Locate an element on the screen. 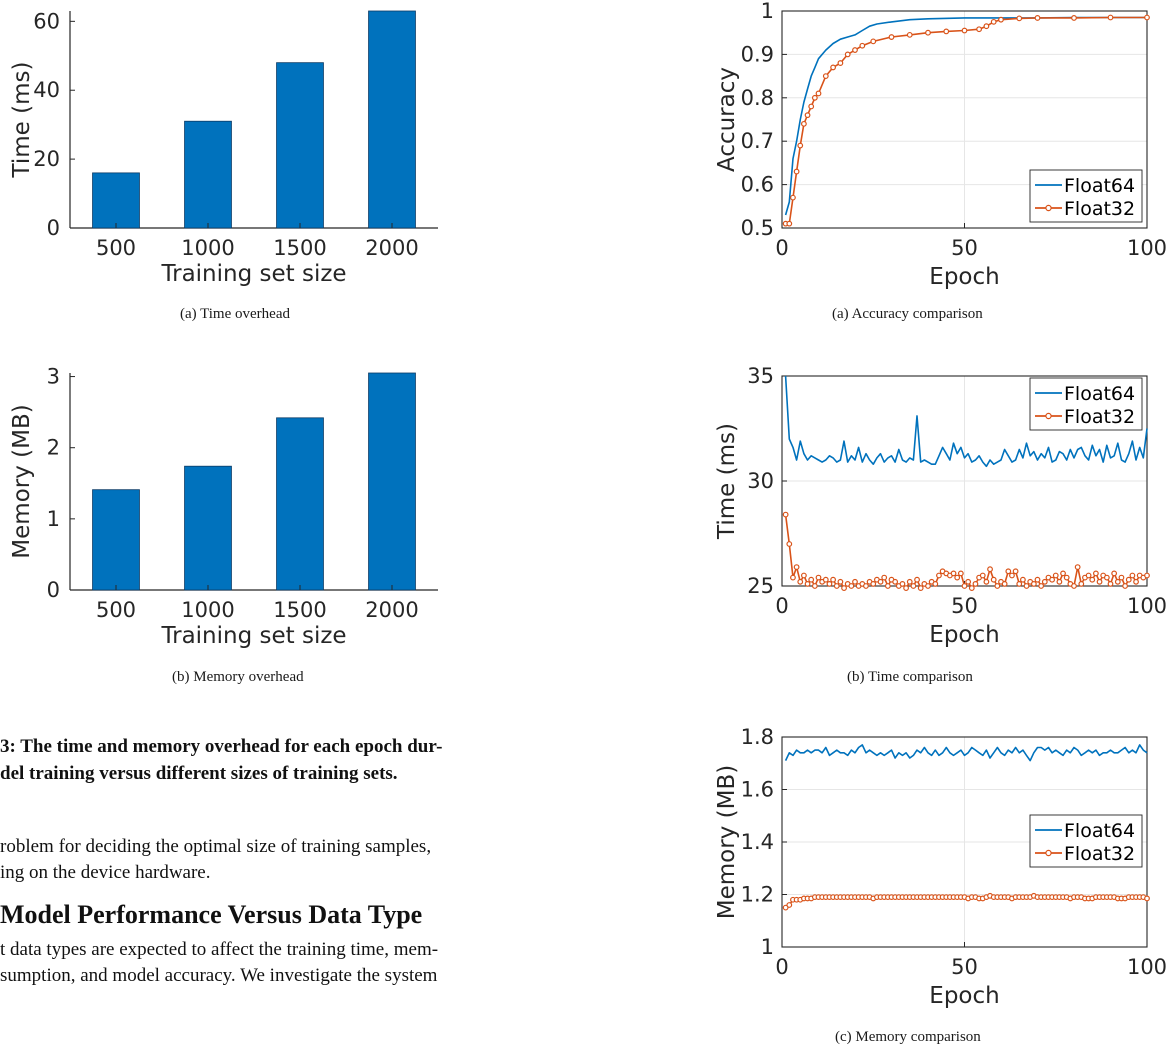 Image resolution: width=1171 pixels, height=1047 pixels. legend-marker-float32 is located at coordinates (1048, 208).